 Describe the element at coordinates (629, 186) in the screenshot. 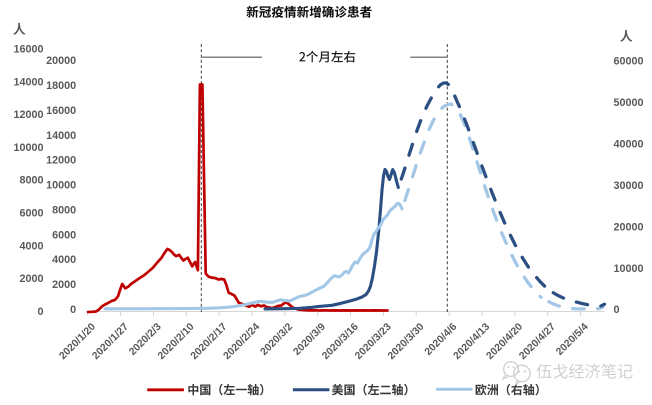

I see `svg-text: 30000` at that location.